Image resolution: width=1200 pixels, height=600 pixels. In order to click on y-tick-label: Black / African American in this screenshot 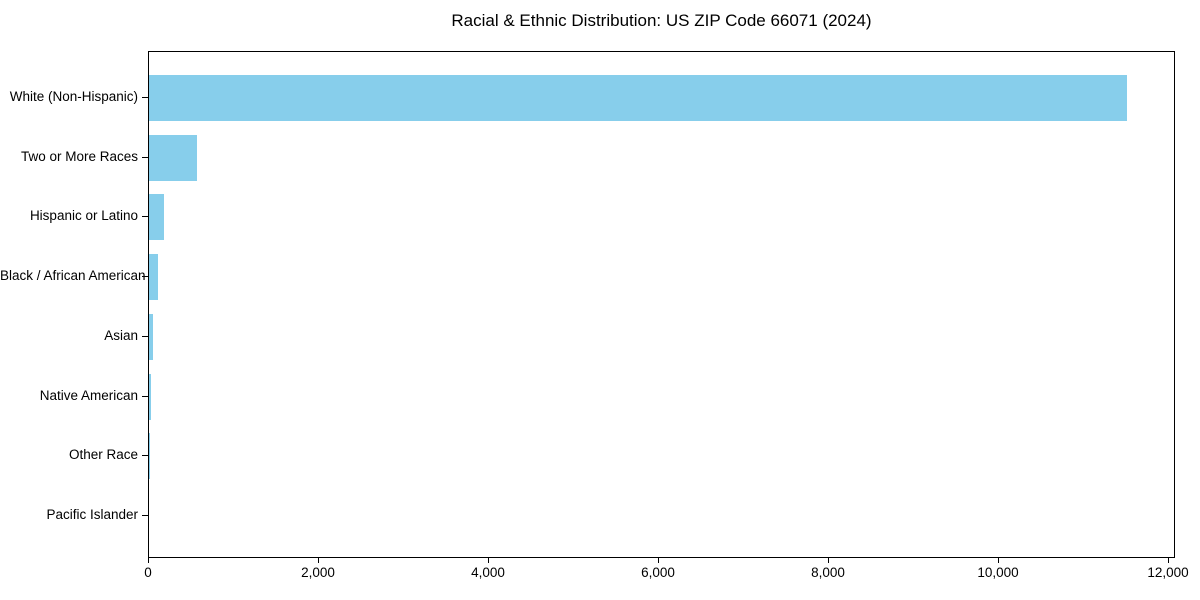, I will do `click(73, 276)`.